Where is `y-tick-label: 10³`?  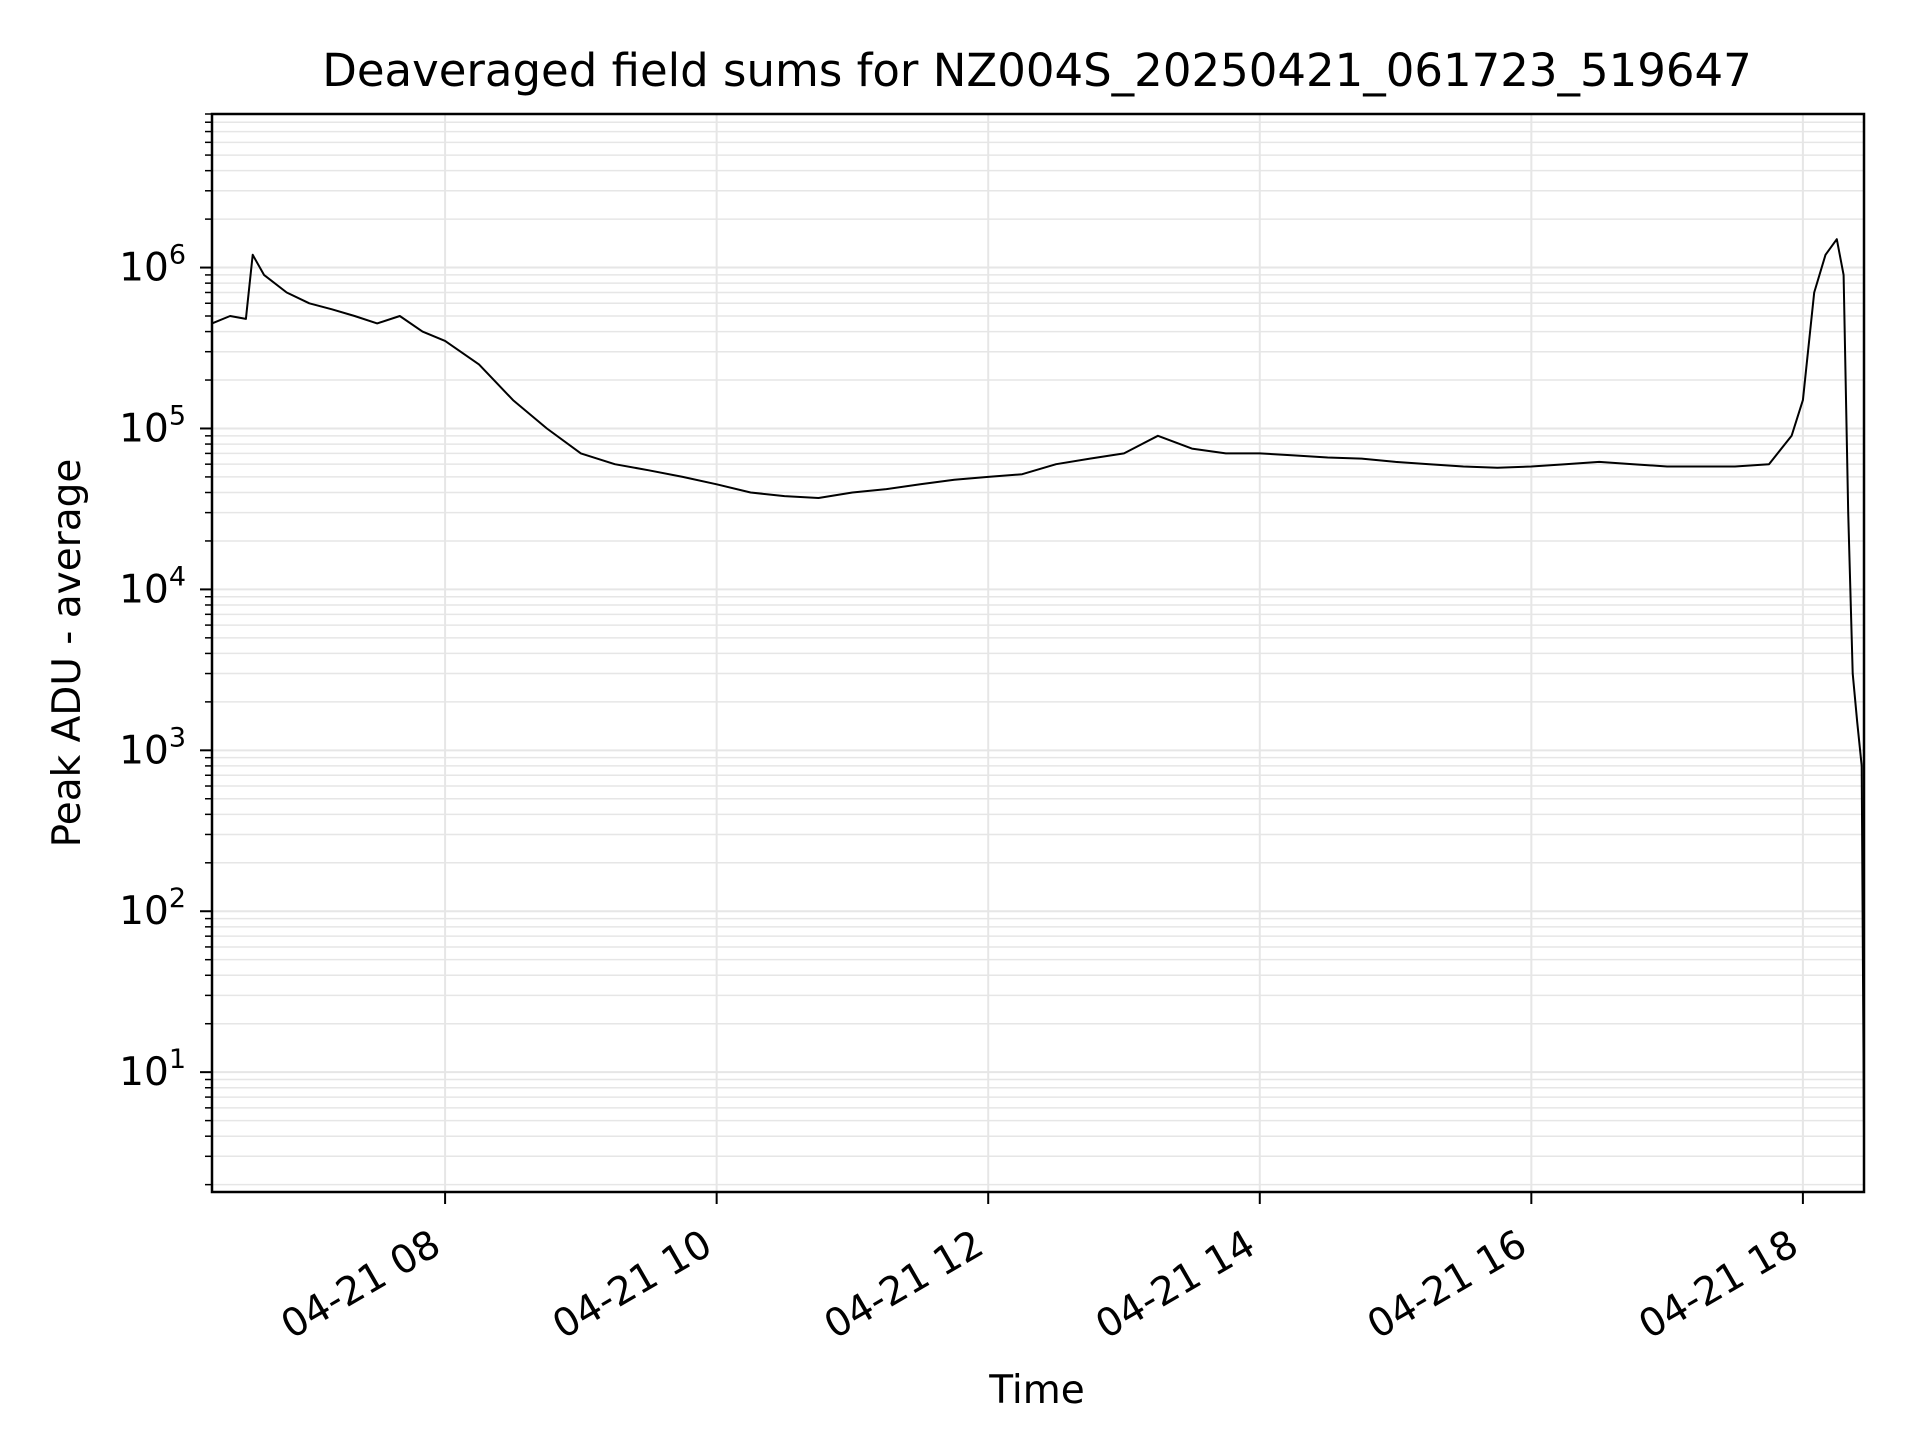
y-tick-label: 10³ is located at coordinates (152, 747).